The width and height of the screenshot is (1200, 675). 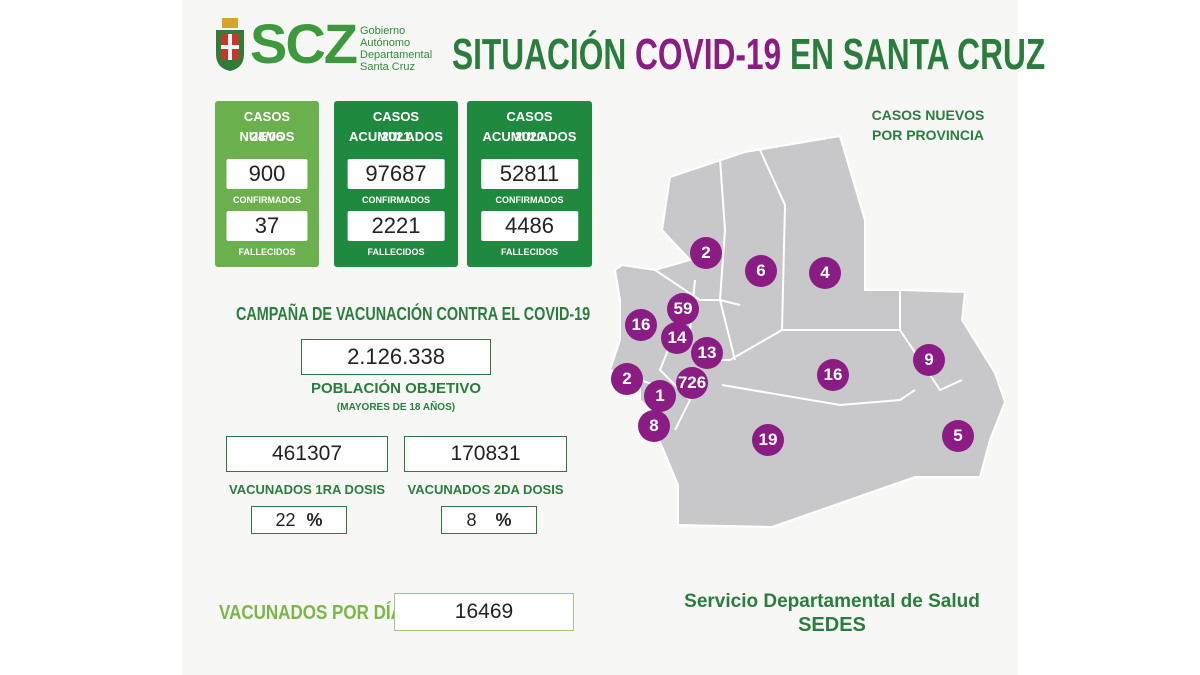 What do you see at coordinates (707, 353) in the screenshot?
I see `province-marker: 13` at bounding box center [707, 353].